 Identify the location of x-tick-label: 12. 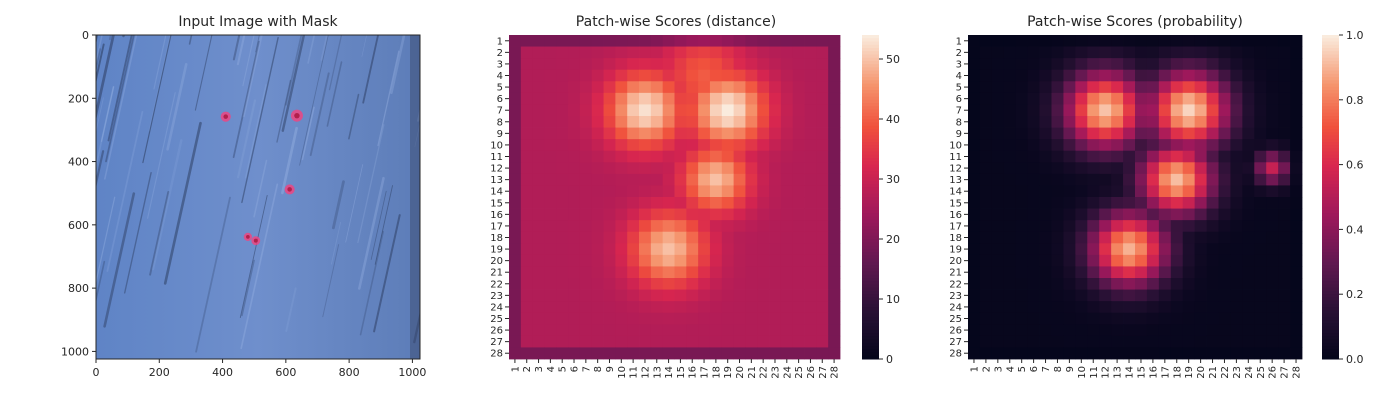
(645, 372).